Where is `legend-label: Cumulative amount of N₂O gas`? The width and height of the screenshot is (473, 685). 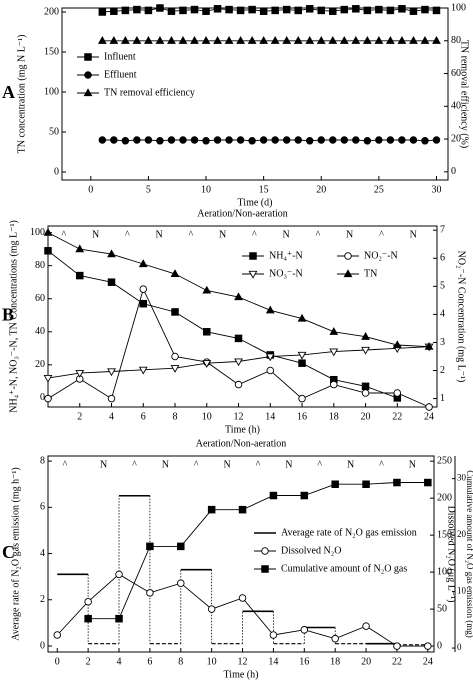
legend-label: Cumulative amount of N₂O gas is located at coordinates (344, 568).